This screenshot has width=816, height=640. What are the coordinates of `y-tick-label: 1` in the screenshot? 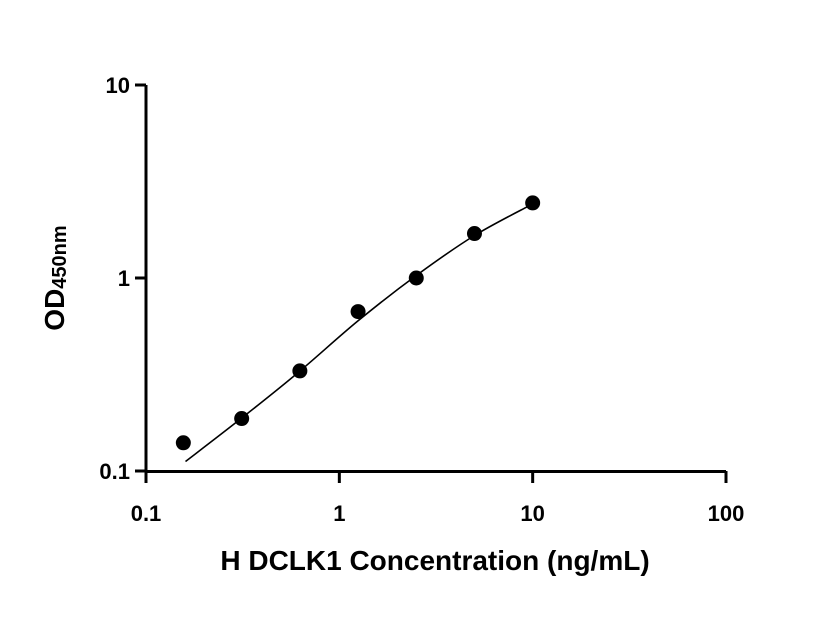 It's located at (124, 278).